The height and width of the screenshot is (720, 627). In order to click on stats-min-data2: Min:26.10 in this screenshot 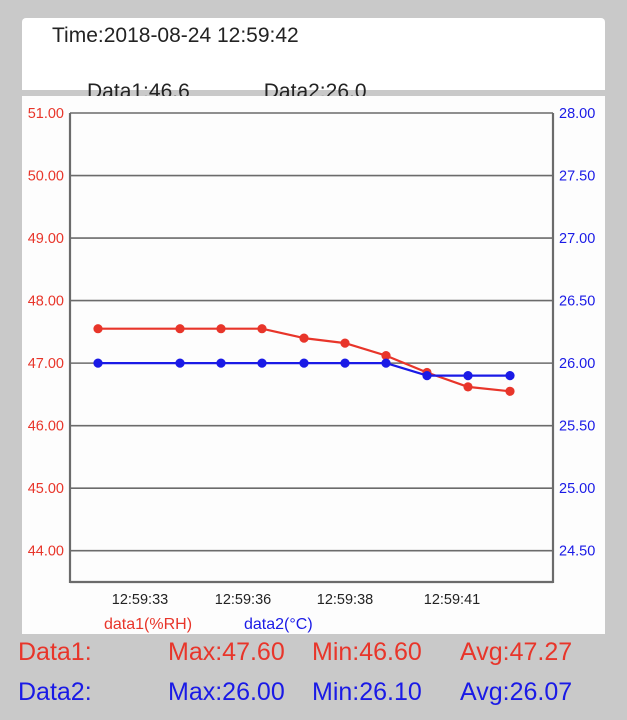, I will do `click(367, 692)`.